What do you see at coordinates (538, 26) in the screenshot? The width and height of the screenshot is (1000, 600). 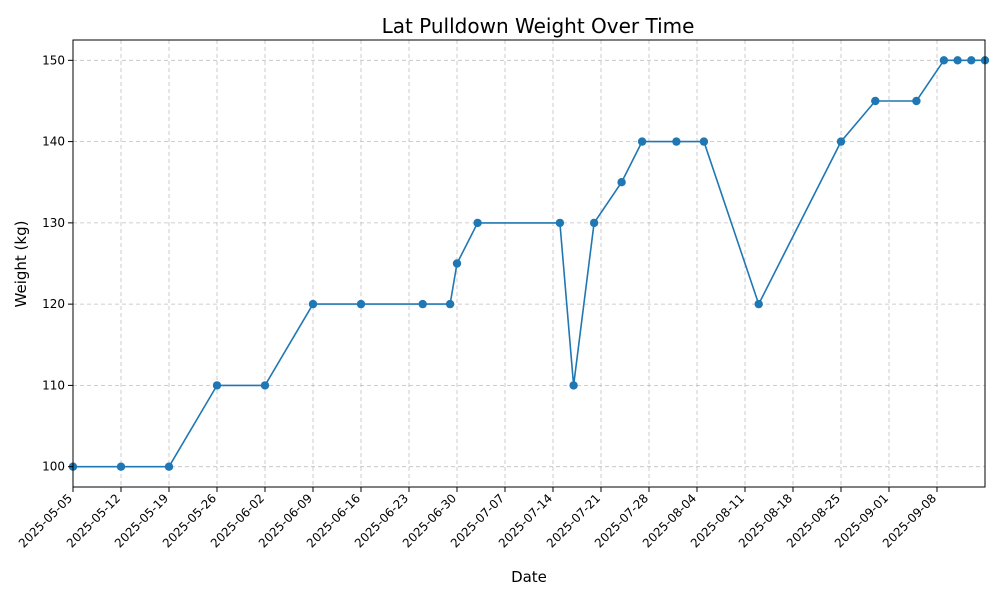 I see `chart-title: Lat Pulldown Weight Over Time` at bounding box center [538, 26].